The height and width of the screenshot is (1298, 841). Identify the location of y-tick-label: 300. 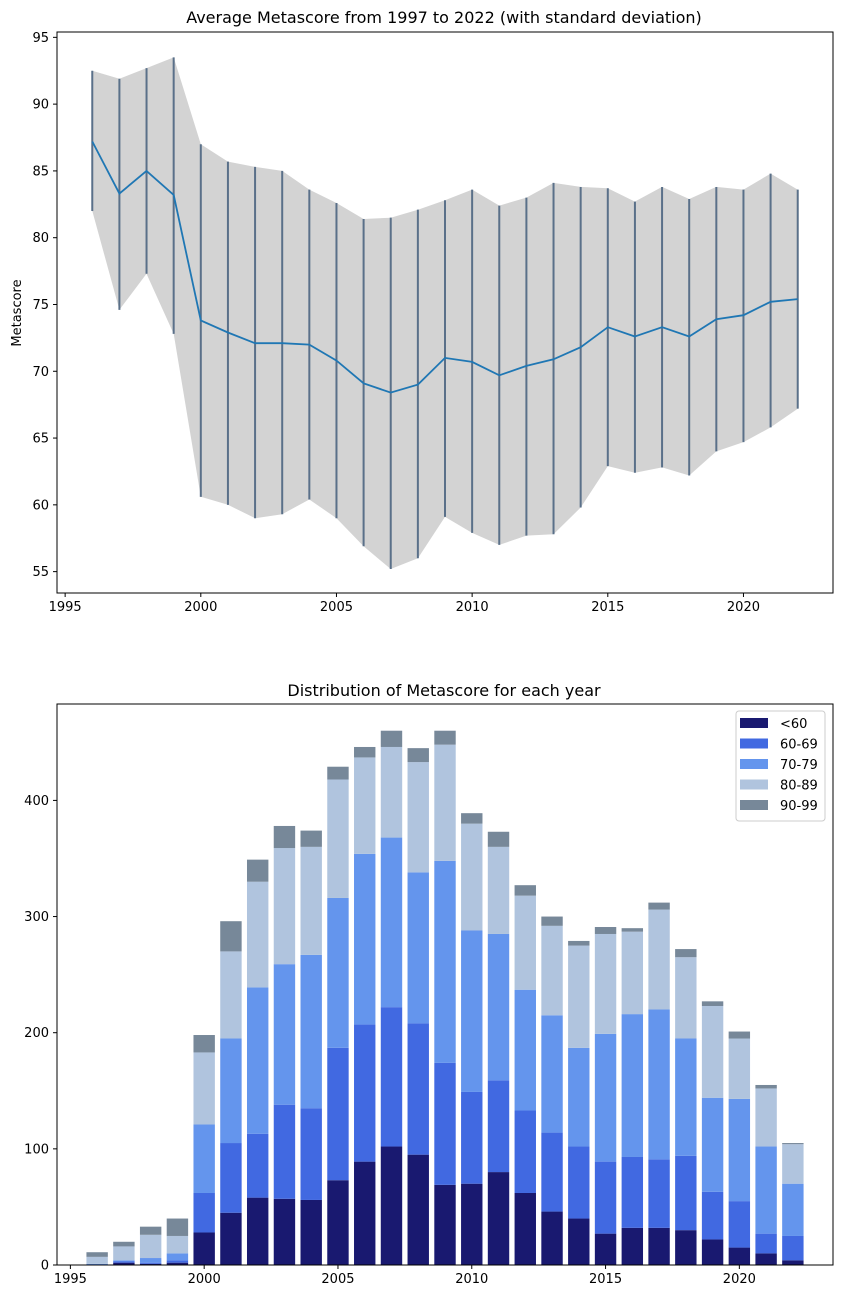
(36, 917).